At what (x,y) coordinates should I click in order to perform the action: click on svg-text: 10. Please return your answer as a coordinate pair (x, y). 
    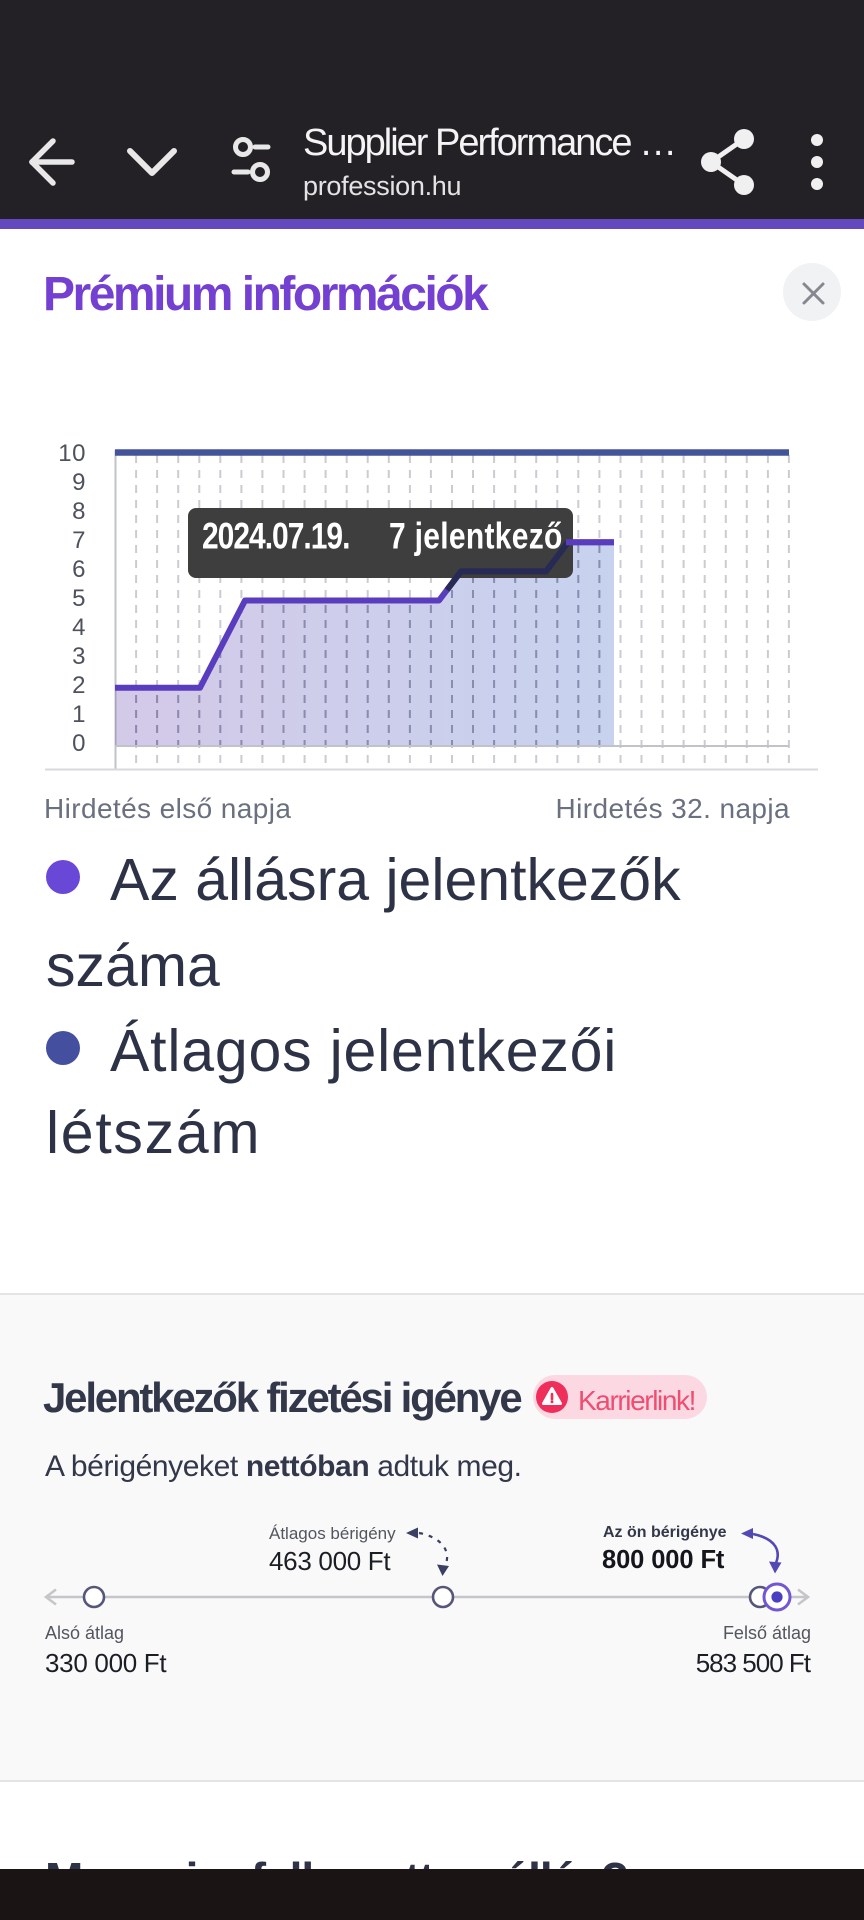
    Looking at the image, I should click on (72, 453).